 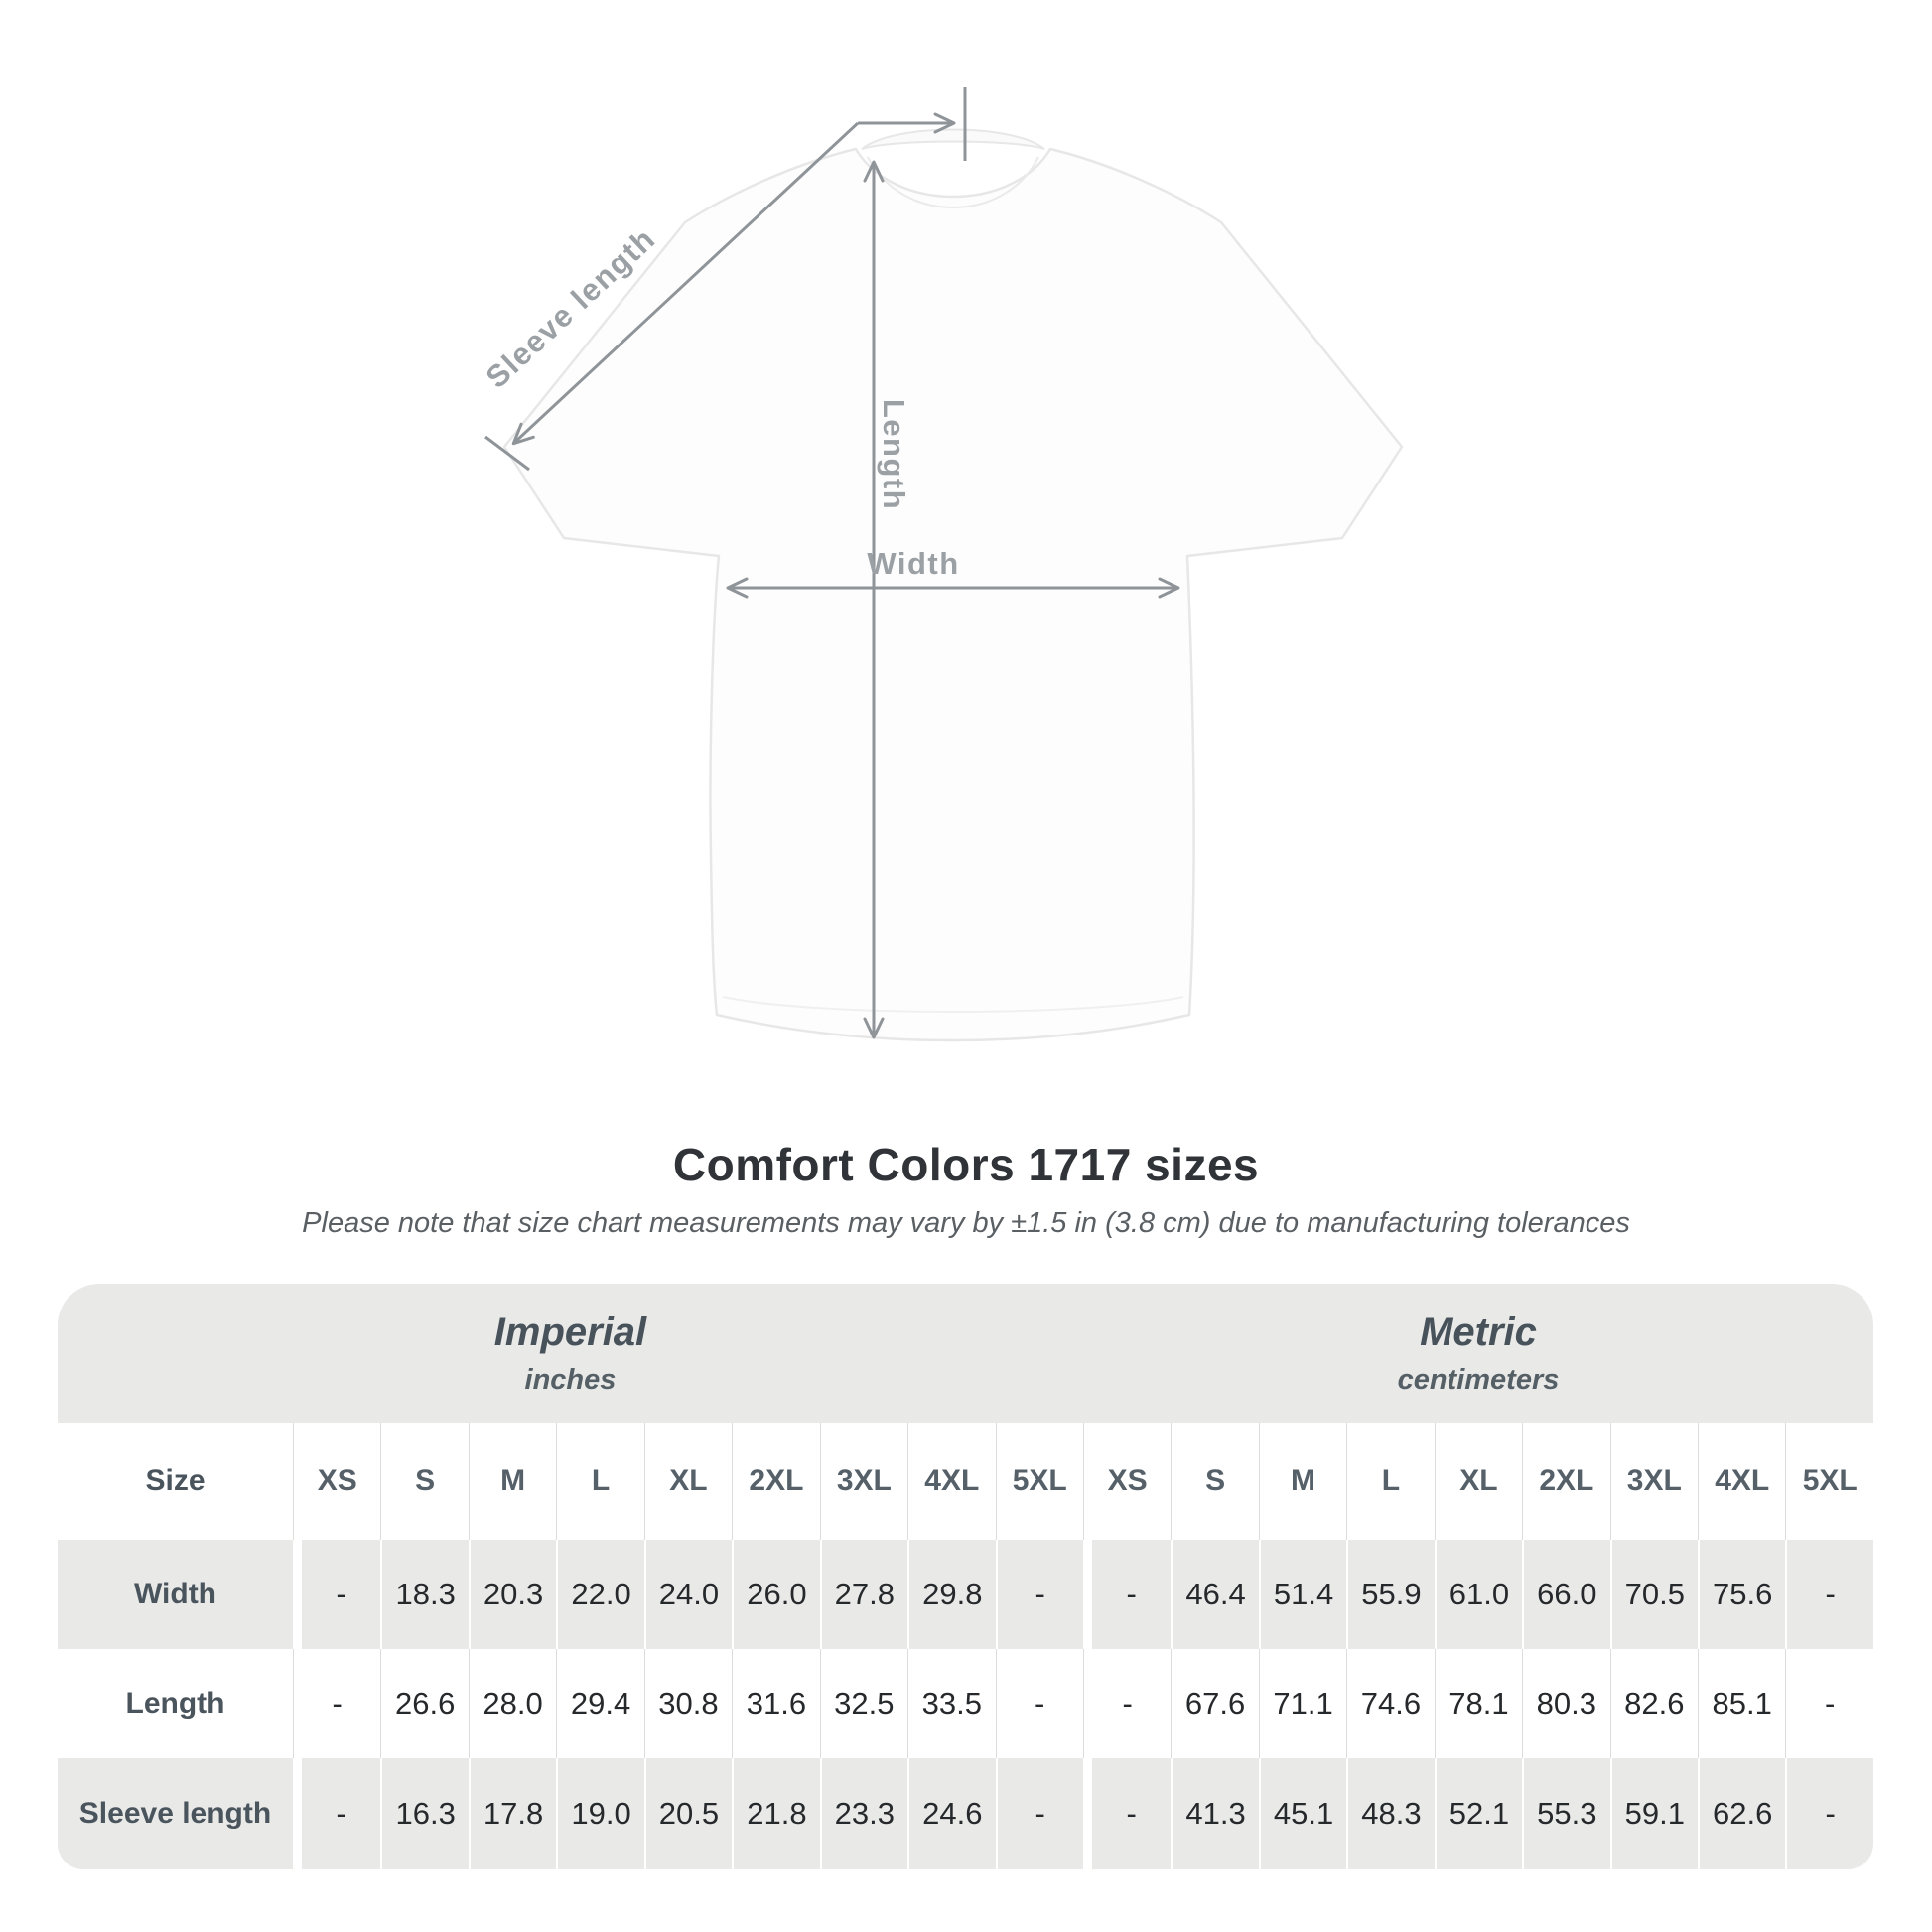 What do you see at coordinates (1478, 1594) in the screenshot?
I see `value-cell: 61.0` at bounding box center [1478, 1594].